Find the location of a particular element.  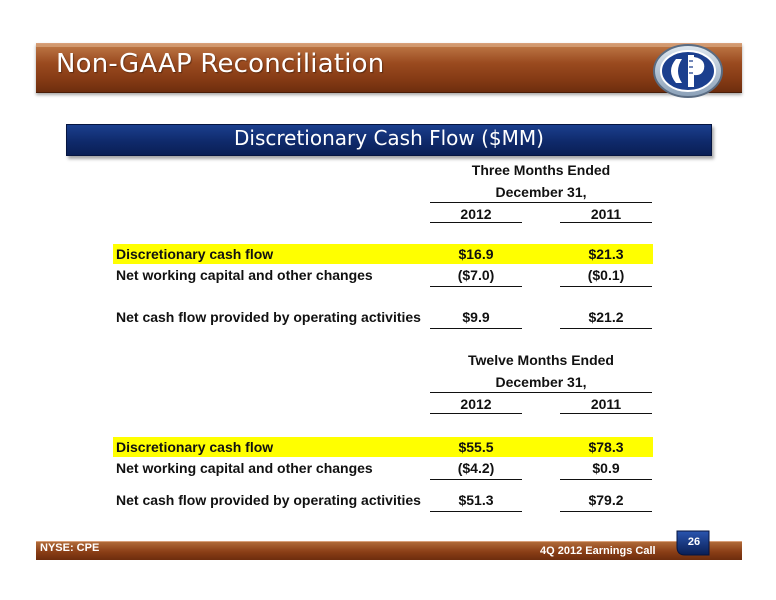

header-band is located at coordinates (389, 68).